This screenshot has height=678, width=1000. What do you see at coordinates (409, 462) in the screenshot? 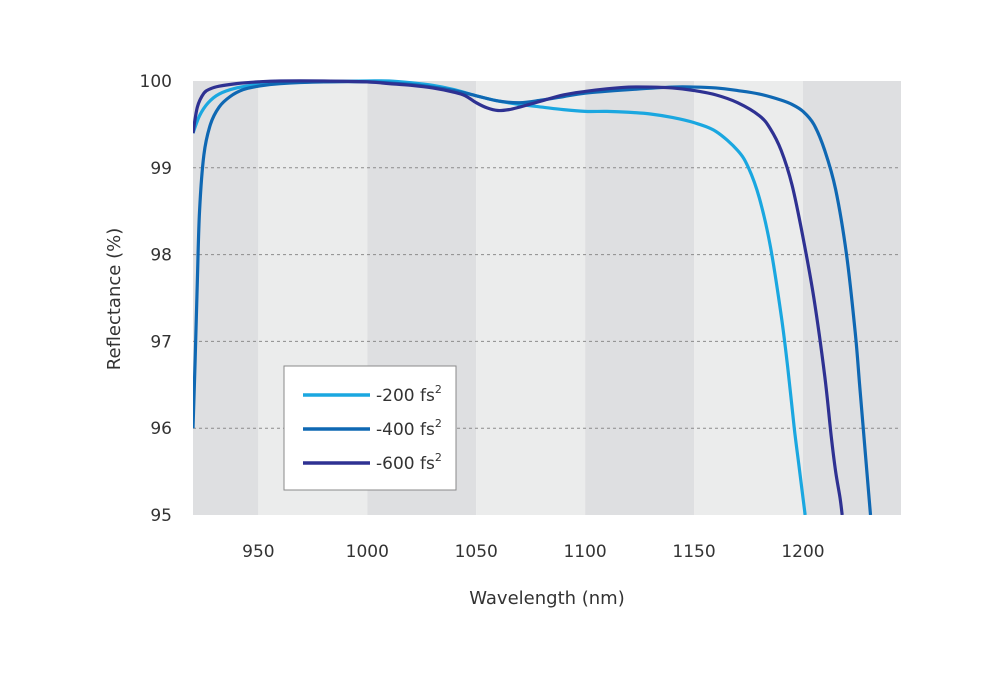
I see `legend-label: -600 fs2` at bounding box center [409, 462].